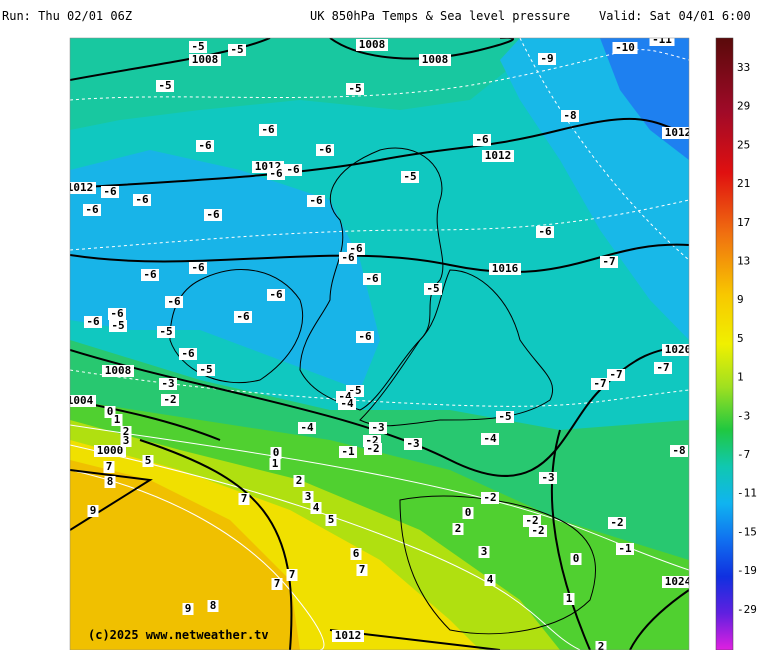  I want to click on temperature-label: 4, so click(490, 579).